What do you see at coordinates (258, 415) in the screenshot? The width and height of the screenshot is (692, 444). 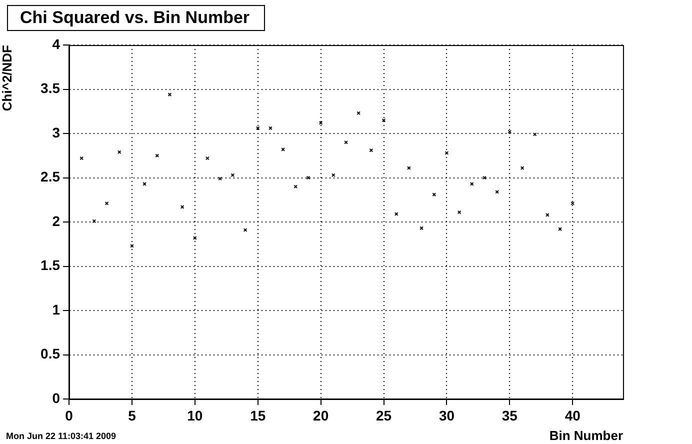 I see `x-tick-label: 15` at bounding box center [258, 415].